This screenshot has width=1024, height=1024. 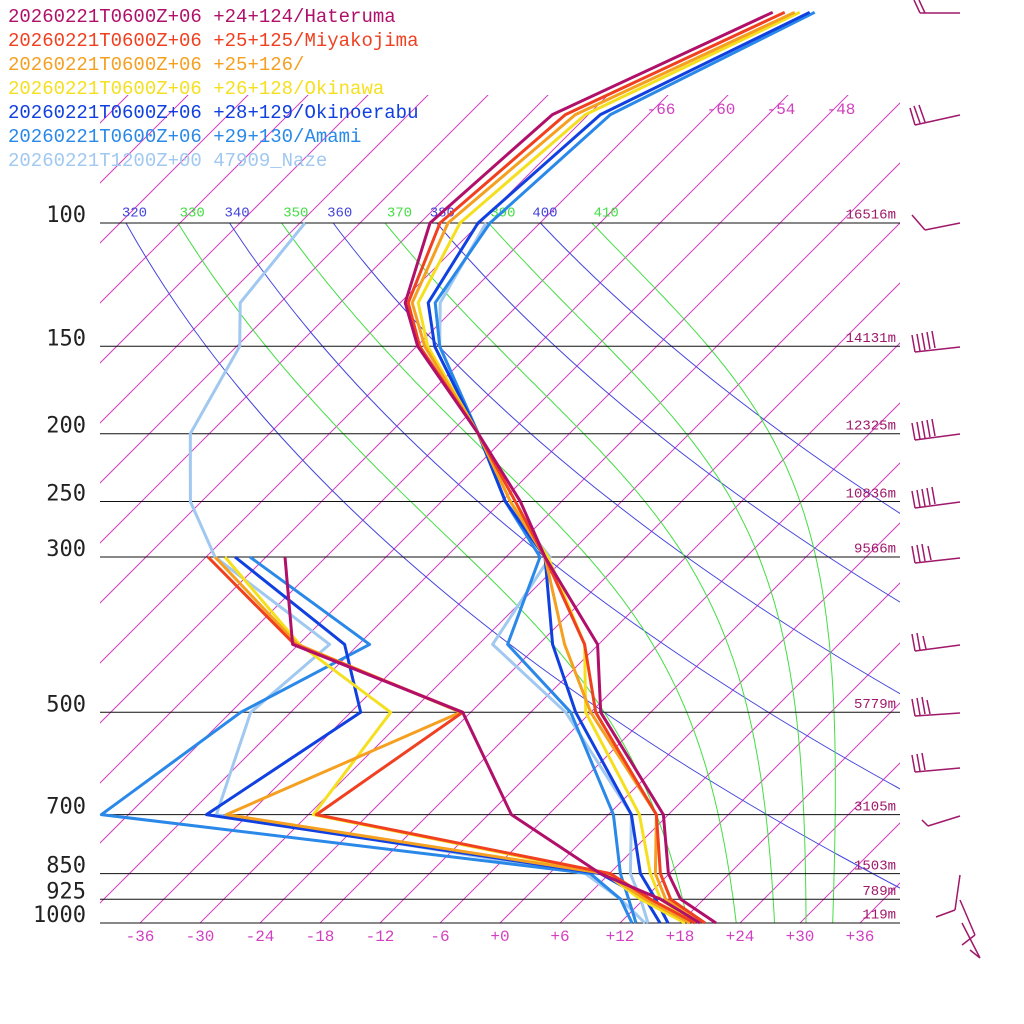 What do you see at coordinates (236, 214) in the screenshot?
I see `theta-label: 340` at bounding box center [236, 214].